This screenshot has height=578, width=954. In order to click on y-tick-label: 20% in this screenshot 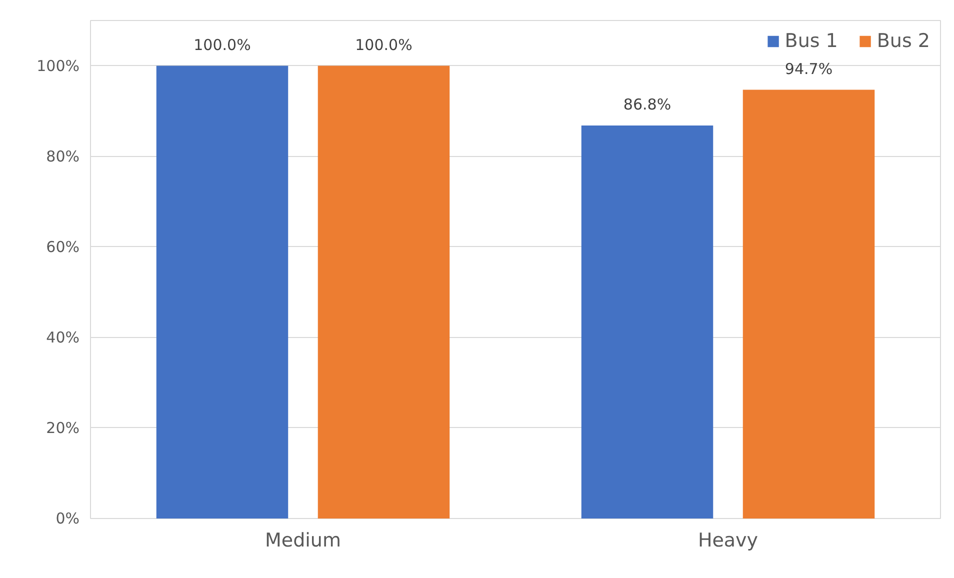, I will do `click(63, 427)`.